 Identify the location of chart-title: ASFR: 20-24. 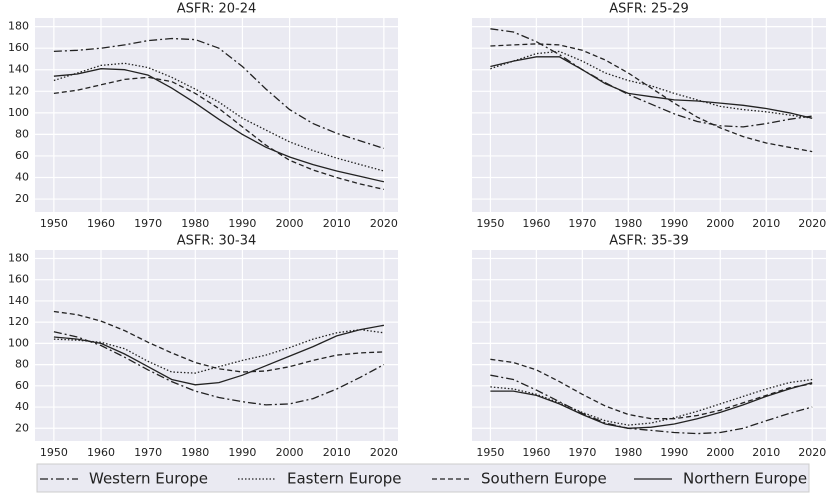
(217, 9).